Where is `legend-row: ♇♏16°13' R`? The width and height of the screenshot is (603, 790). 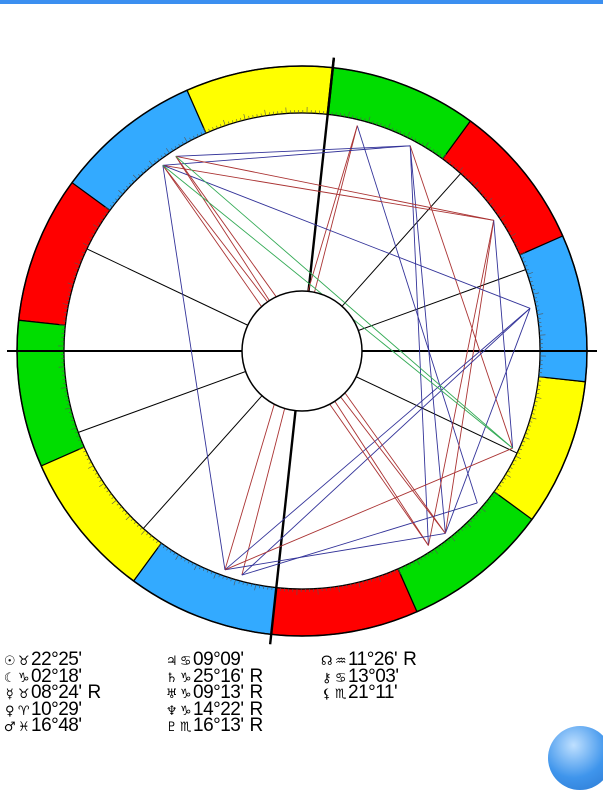 legend-row: ♇♏16°13' R is located at coordinates (214, 726).